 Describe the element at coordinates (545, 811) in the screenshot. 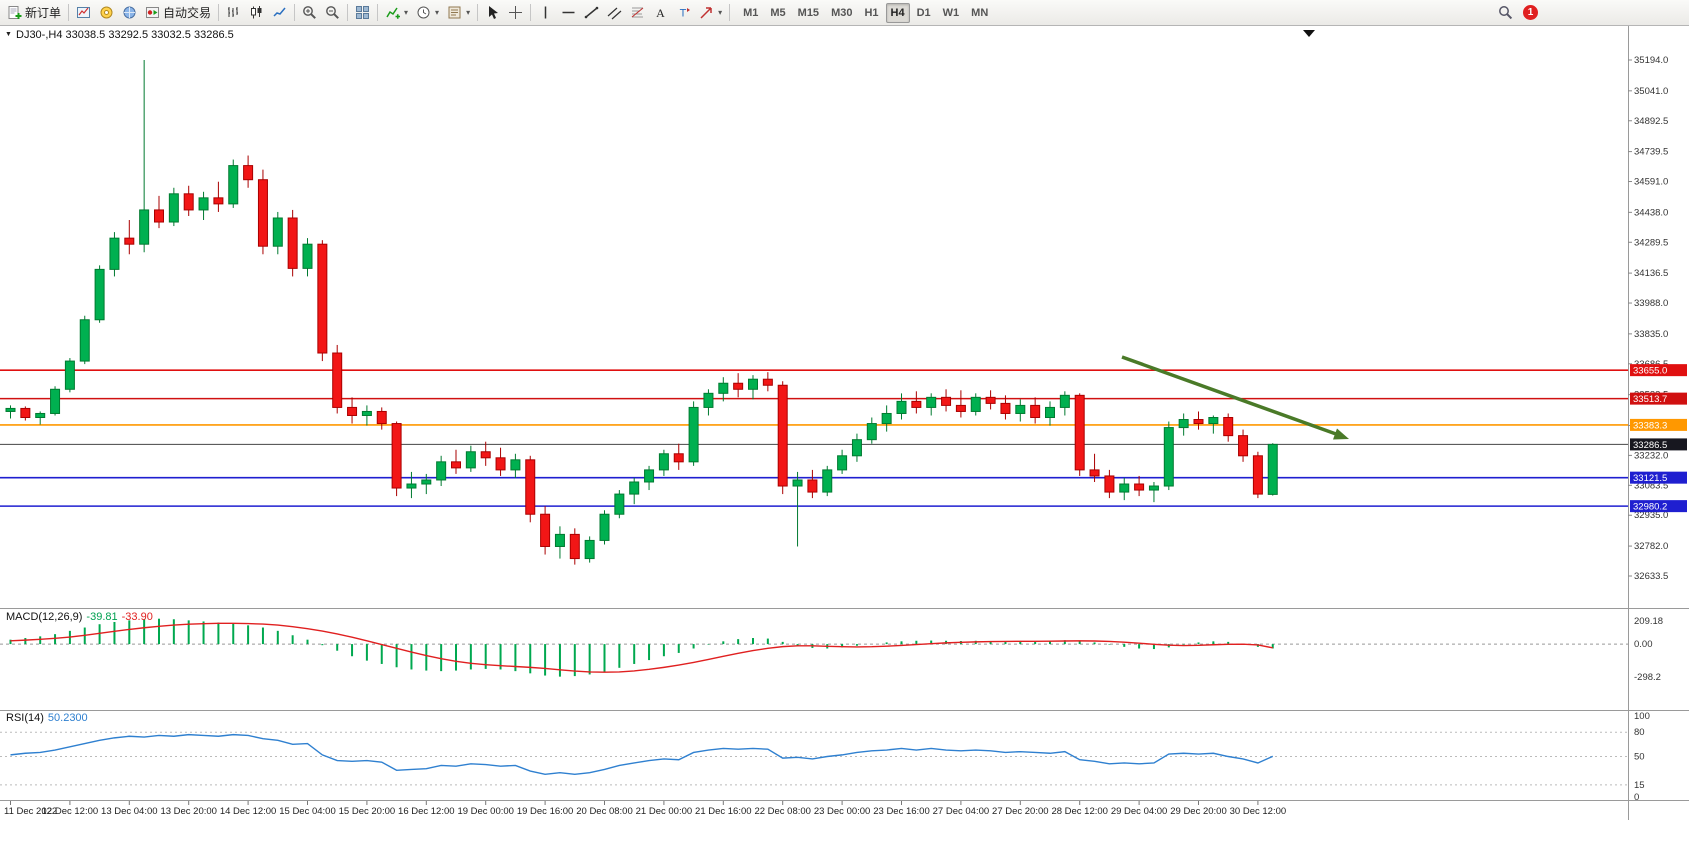

I see `date-label: 19 Dec 16:00` at that location.